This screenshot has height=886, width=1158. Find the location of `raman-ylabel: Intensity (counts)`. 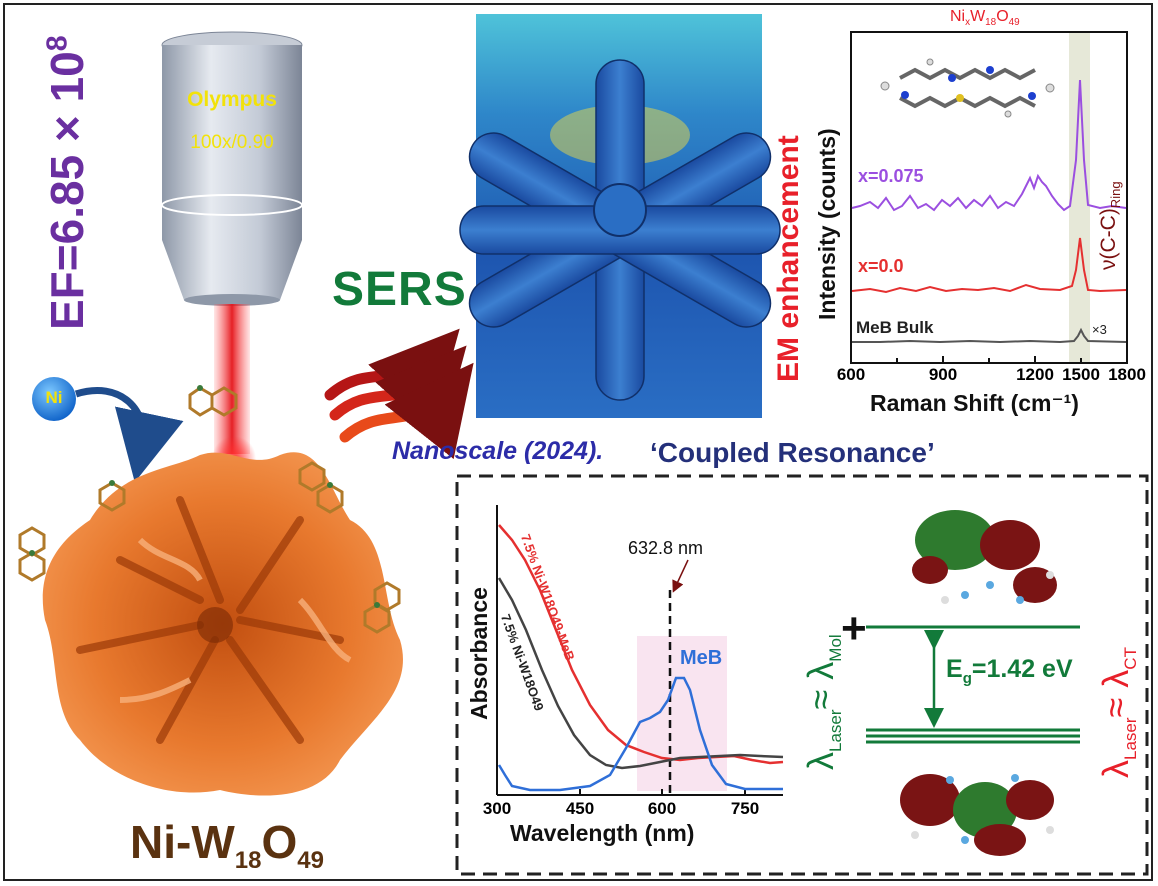

raman-ylabel: Intensity (counts) is located at coordinates (827, 224).